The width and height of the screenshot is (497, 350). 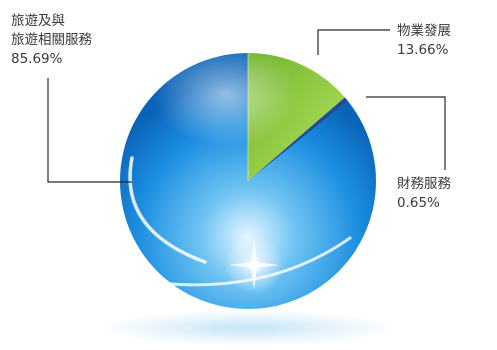 What do you see at coordinates (406, 133) in the screenshot?
I see `leader-line-finance` at bounding box center [406, 133].